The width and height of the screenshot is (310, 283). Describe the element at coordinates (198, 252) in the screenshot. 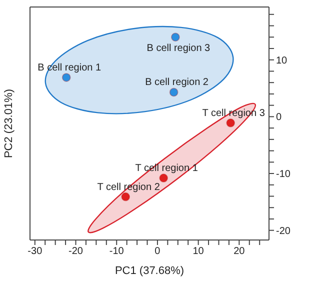

I see `x-tick-label: 10` at that location.